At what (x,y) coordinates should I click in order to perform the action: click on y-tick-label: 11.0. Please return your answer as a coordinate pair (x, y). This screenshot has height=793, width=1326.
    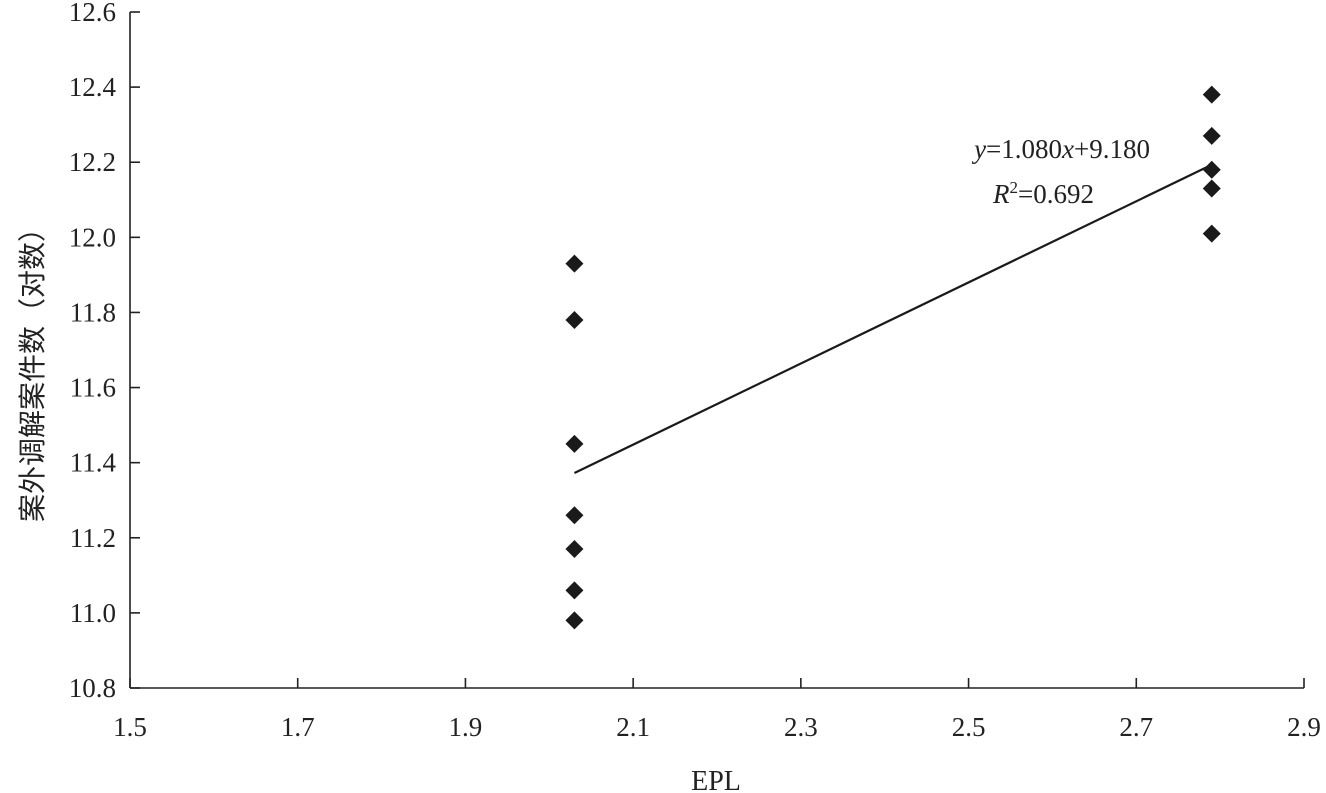
    Looking at the image, I should click on (93, 613).